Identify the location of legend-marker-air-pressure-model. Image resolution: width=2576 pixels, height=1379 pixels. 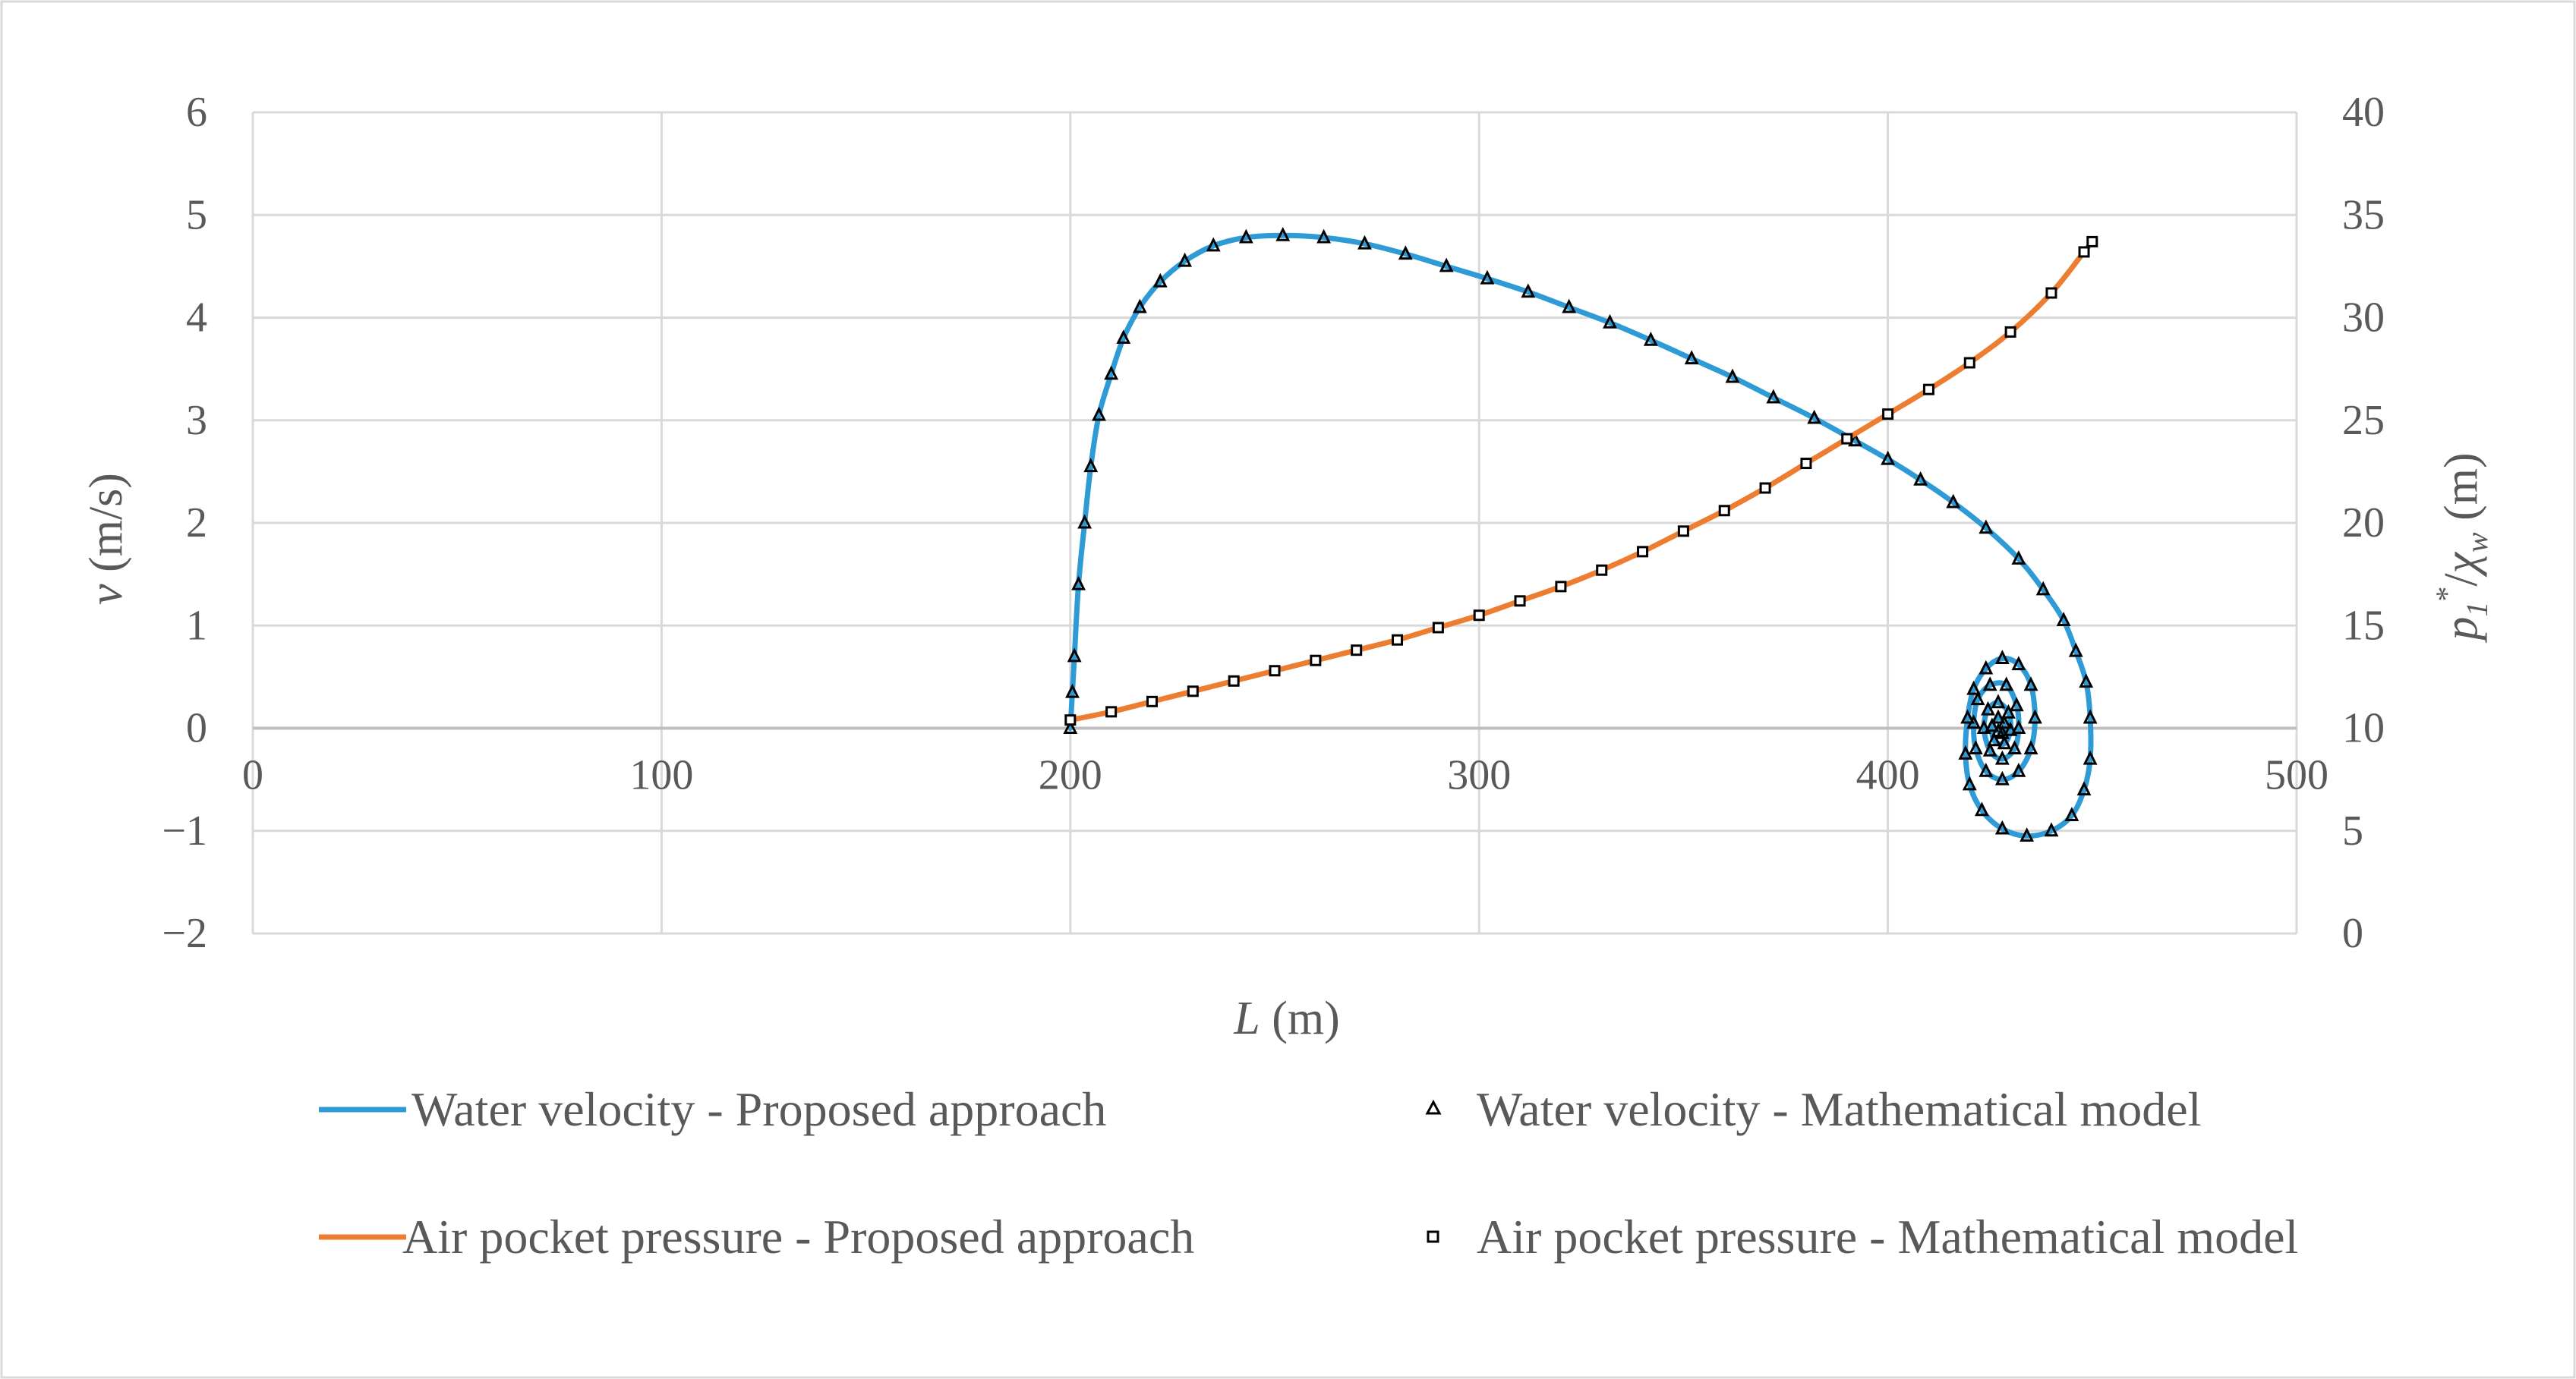
(1433, 1236).